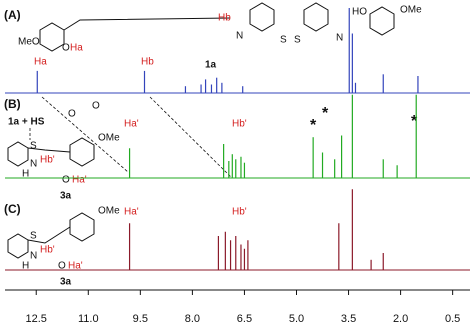 The height and width of the screenshot is (335, 474). I want to click on compound-label: 1a, so click(211, 65).